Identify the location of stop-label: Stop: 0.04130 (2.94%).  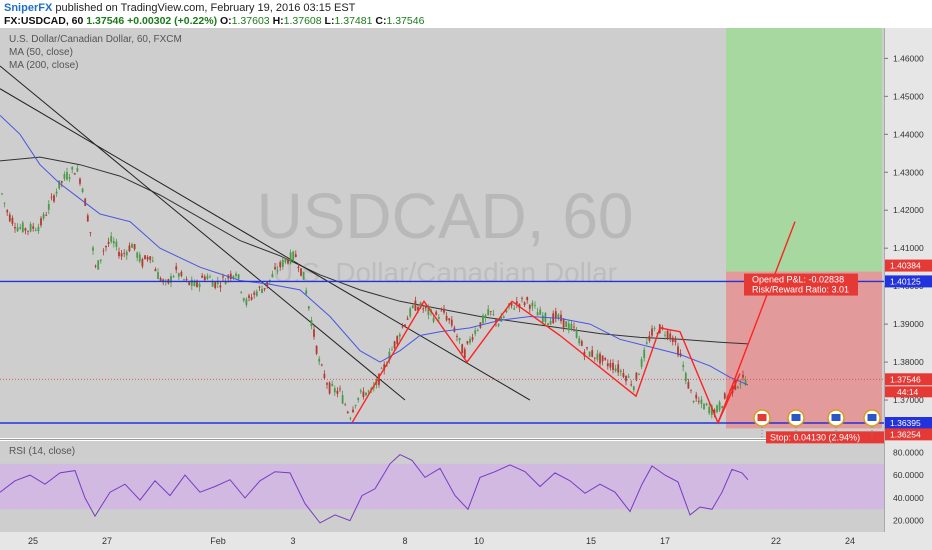
(815, 437).